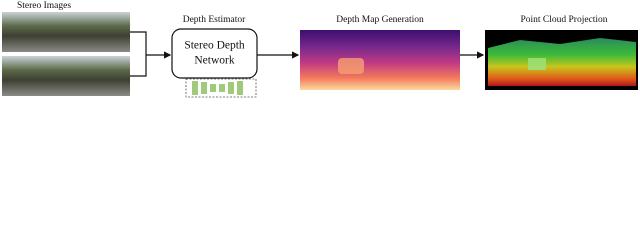 This screenshot has width=640, height=240. I want to click on point-cloud-label: Point Cloud Projection, so click(563, 20).